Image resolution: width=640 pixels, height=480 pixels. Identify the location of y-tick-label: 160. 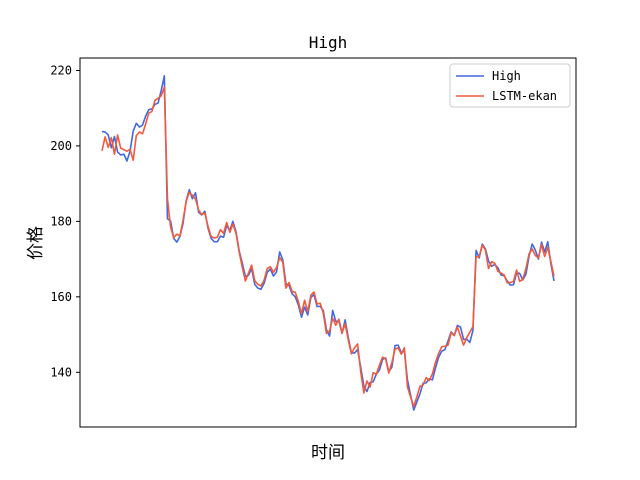
(61, 297).